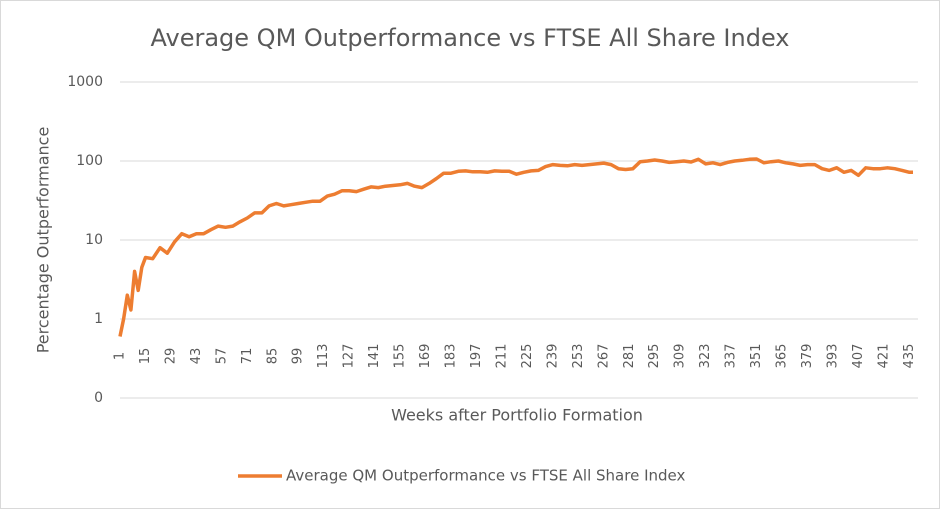 The height and width of the screenshot is (509, 940). I want to click on x-tick-label: 295, so click(654, 356).